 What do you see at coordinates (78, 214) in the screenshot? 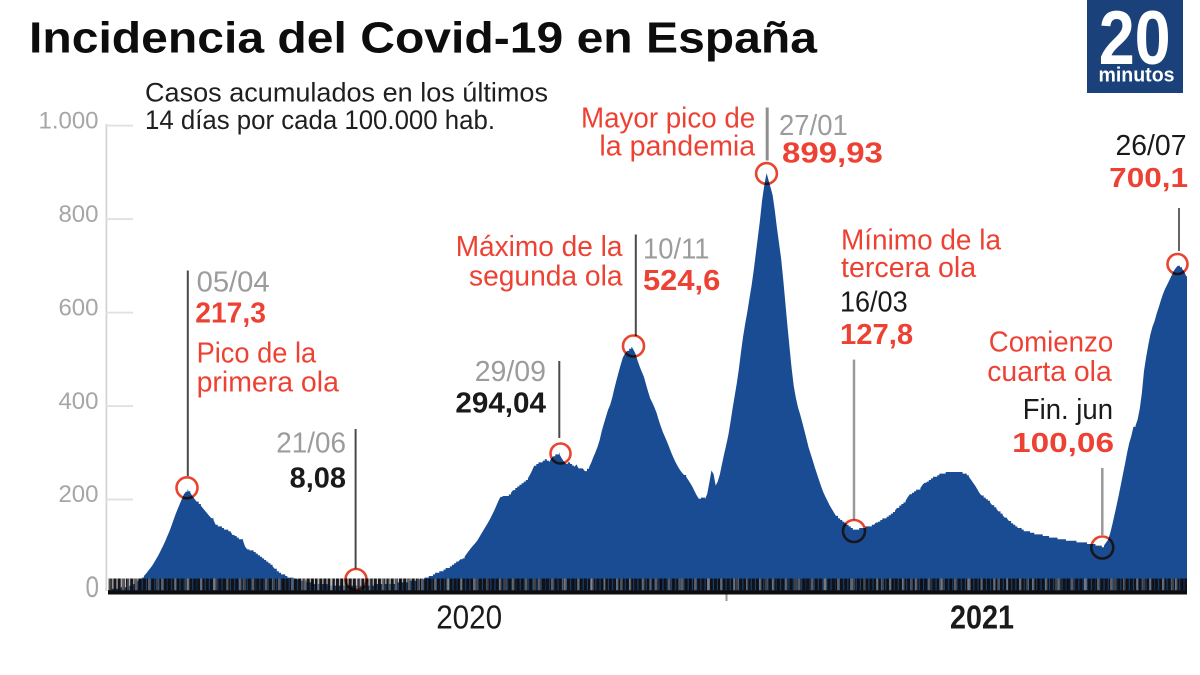
I see `svg-text: 800` at bounding box center [78, 214].